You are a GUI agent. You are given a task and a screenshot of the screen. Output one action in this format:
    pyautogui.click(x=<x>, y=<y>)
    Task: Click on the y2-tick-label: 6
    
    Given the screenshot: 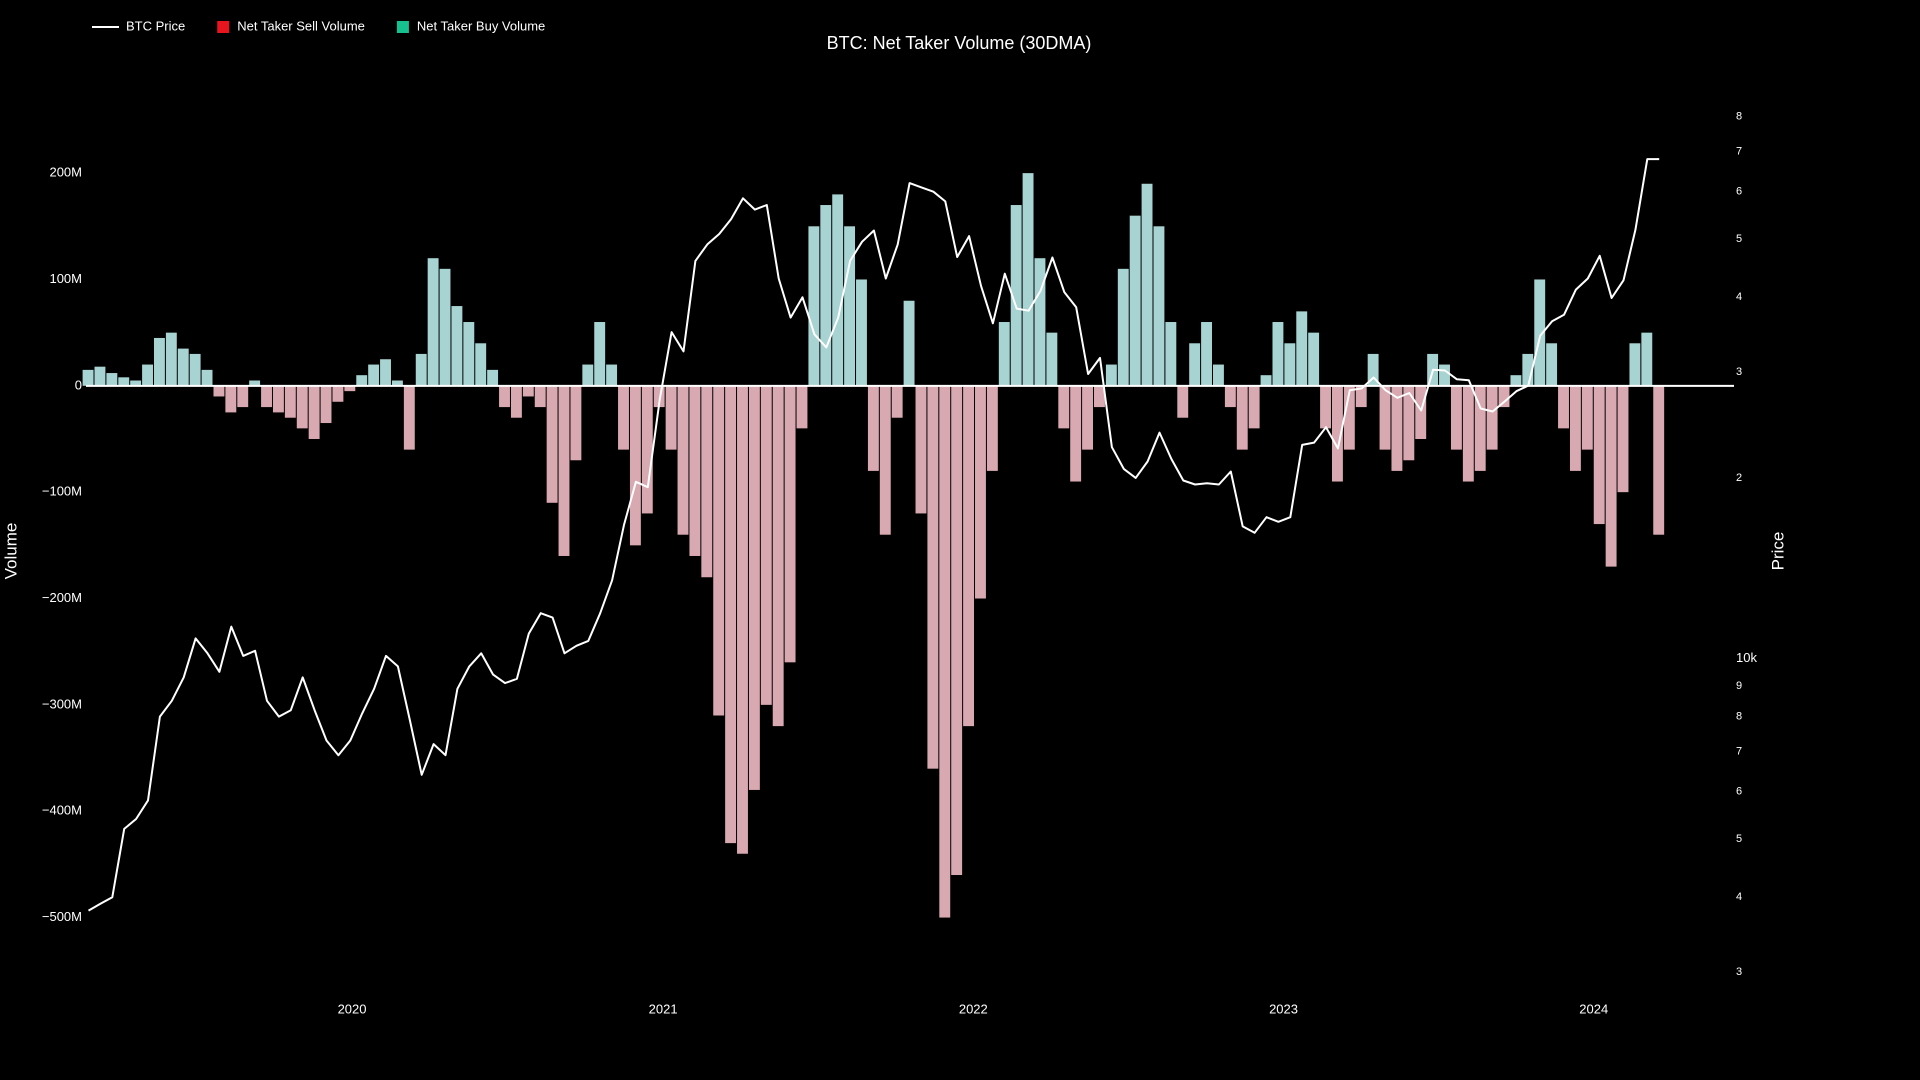 What is the action you would take?
    pyautogui.click(x=1739, y=791)
    